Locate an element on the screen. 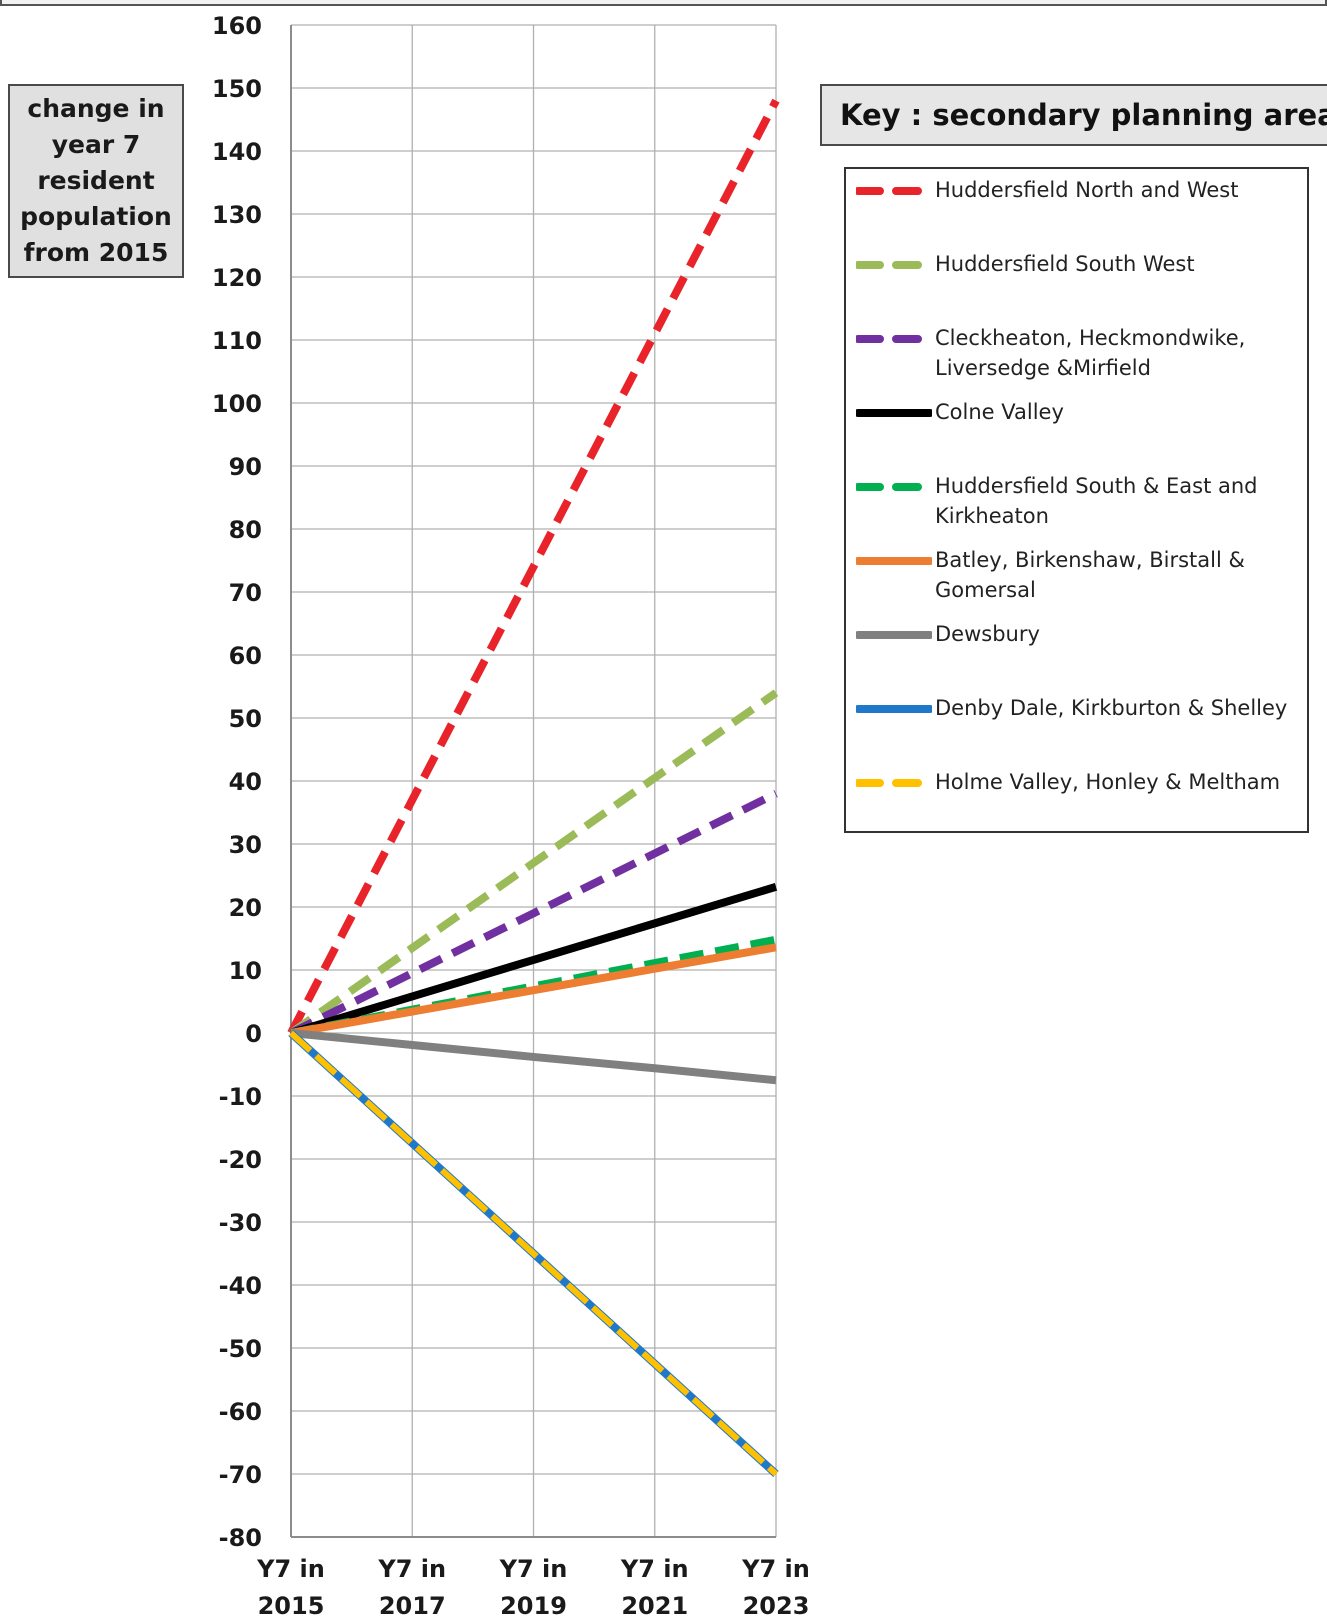 The height and width of the screenshot is (1618, 1327). y-tick-label: 40 is located at coordinates (245, 782).